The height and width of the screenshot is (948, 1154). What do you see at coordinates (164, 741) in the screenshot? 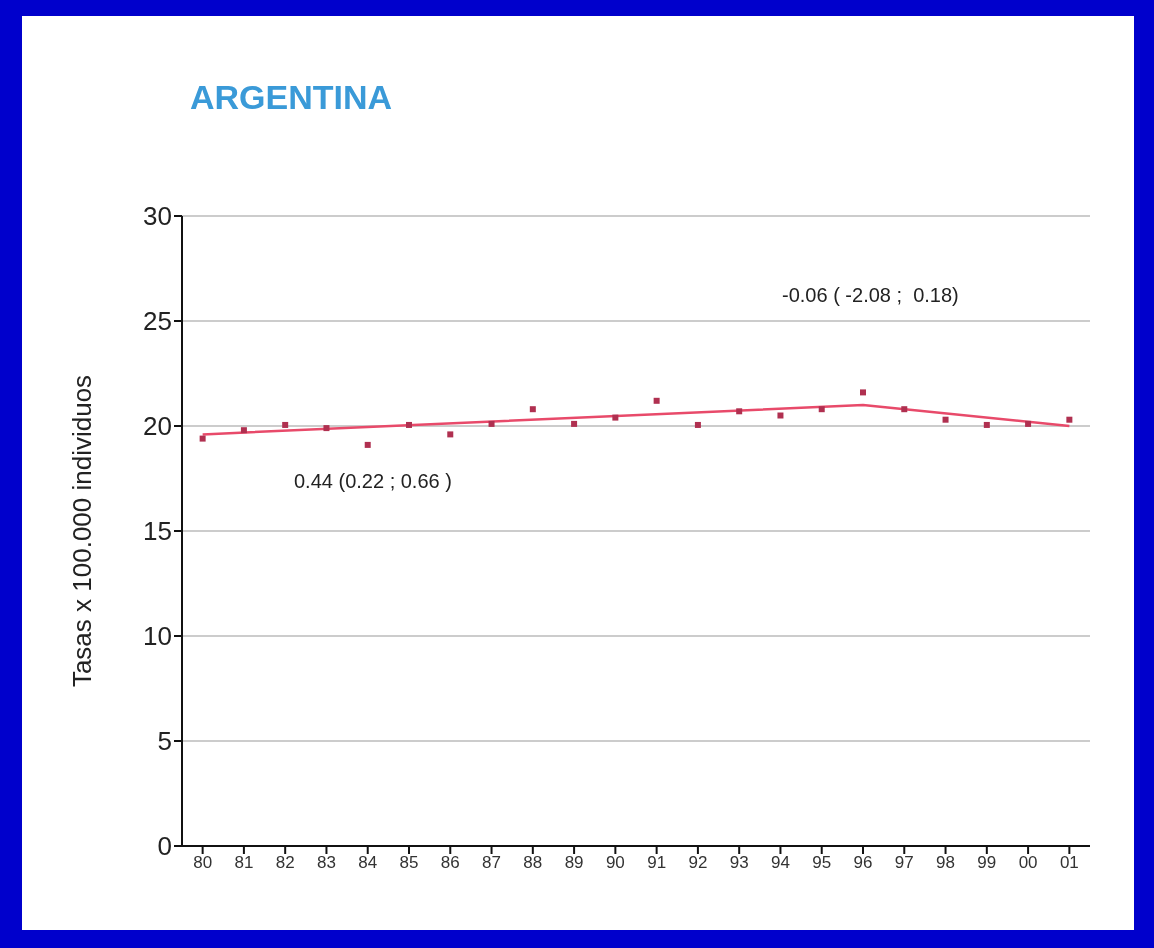
I see `y-tick-label: 5` at bounding box center [164, 741].